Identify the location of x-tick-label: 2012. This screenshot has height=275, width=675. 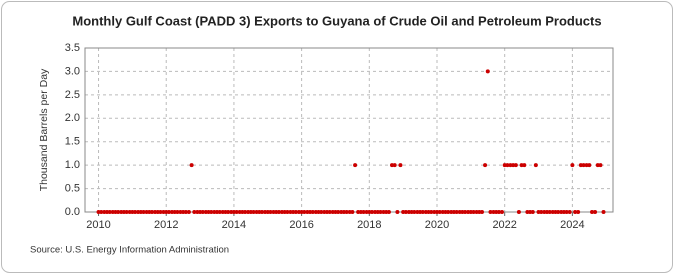
(166, 225).